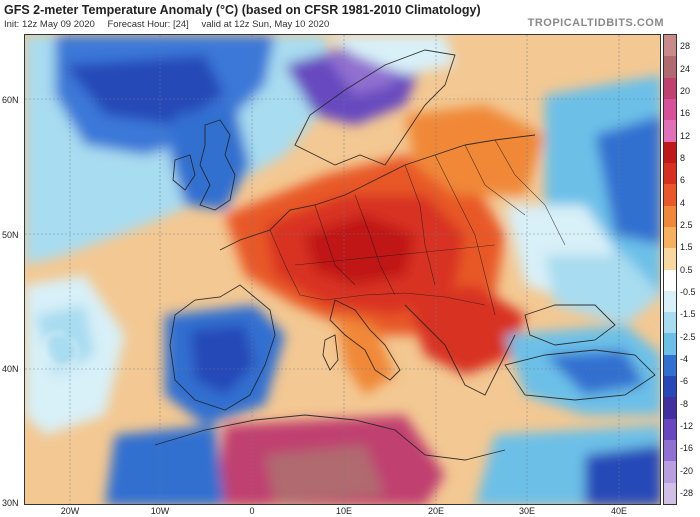  I want to click on color-scale-tick-label: -12, so click(687, 425).